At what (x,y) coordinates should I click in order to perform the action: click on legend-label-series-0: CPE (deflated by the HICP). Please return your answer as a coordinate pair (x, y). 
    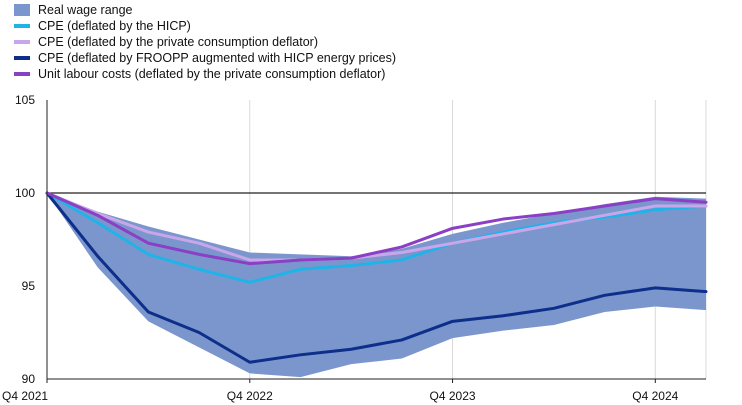
    Looking at the image, I should click on (114, 26).